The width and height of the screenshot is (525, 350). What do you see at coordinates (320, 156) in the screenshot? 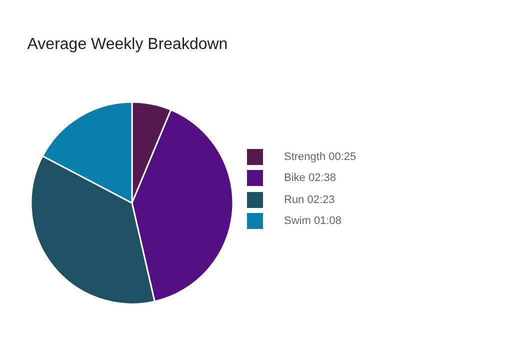
I see `legend-label: Strength 00:25` at bounding box center [320, 156].